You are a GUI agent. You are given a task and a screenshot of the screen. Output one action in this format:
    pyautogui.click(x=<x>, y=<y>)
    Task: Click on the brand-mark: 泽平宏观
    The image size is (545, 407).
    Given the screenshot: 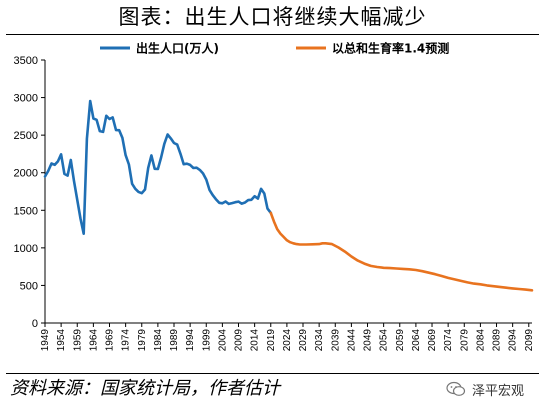 What is the action you would take?
    pyautogui.click(x=485, y=389)
    